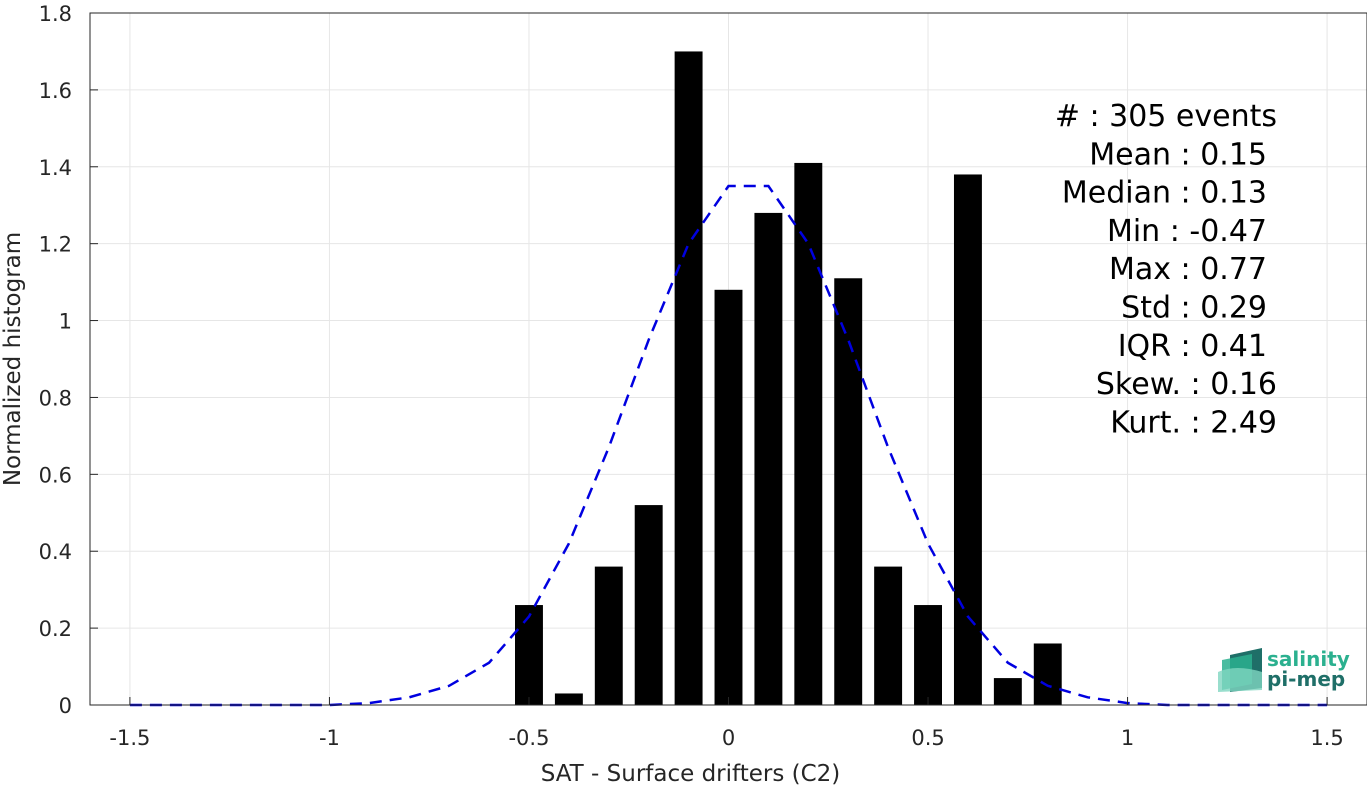  What do you see at coordinates (13, 359) in the screenshot?
I see `y-axis-label: Normalized histogram` at bounding box center [13, 359].